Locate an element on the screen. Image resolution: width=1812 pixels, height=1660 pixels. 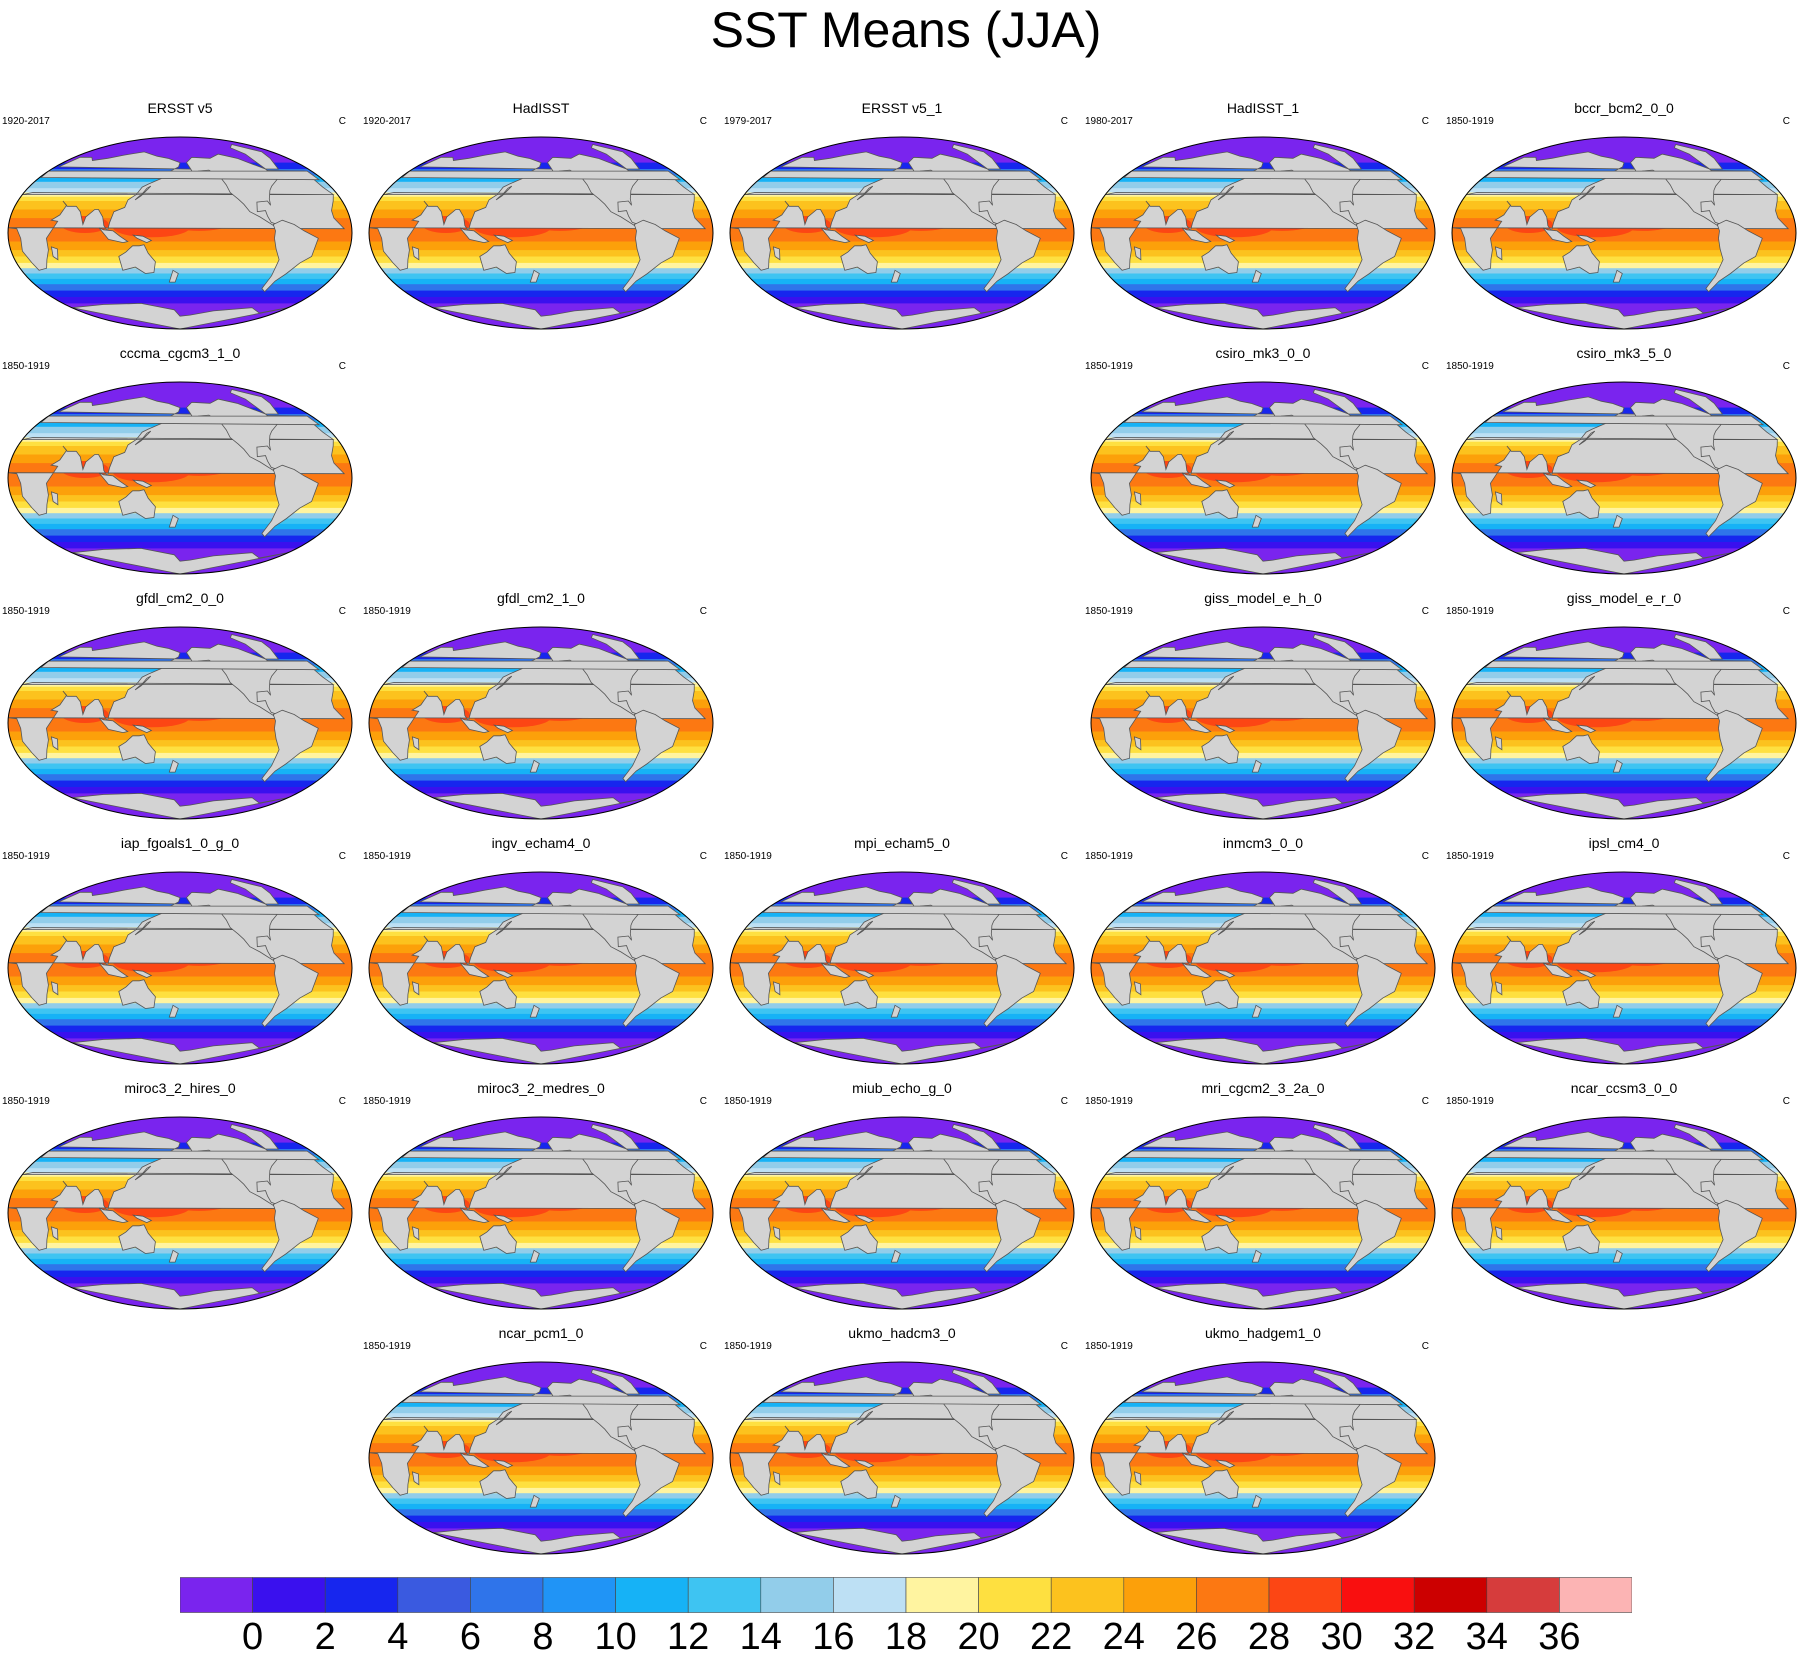
map-panel: mri_cgcm2_3_2a_0 1850-1919 C is located at coordinates (1263, 1200).